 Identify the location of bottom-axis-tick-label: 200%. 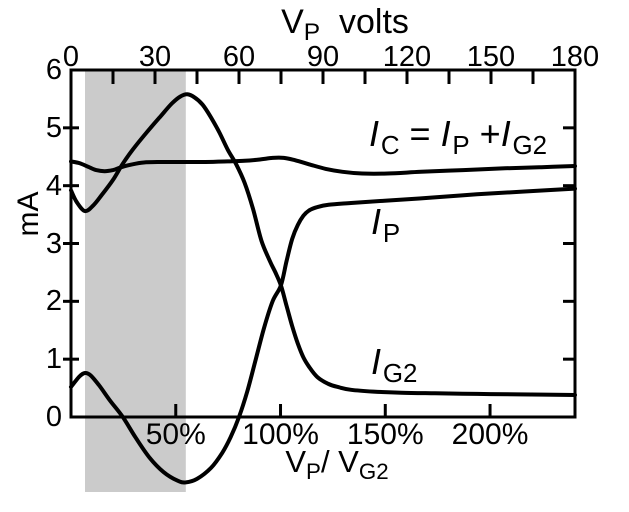
(490, 434).